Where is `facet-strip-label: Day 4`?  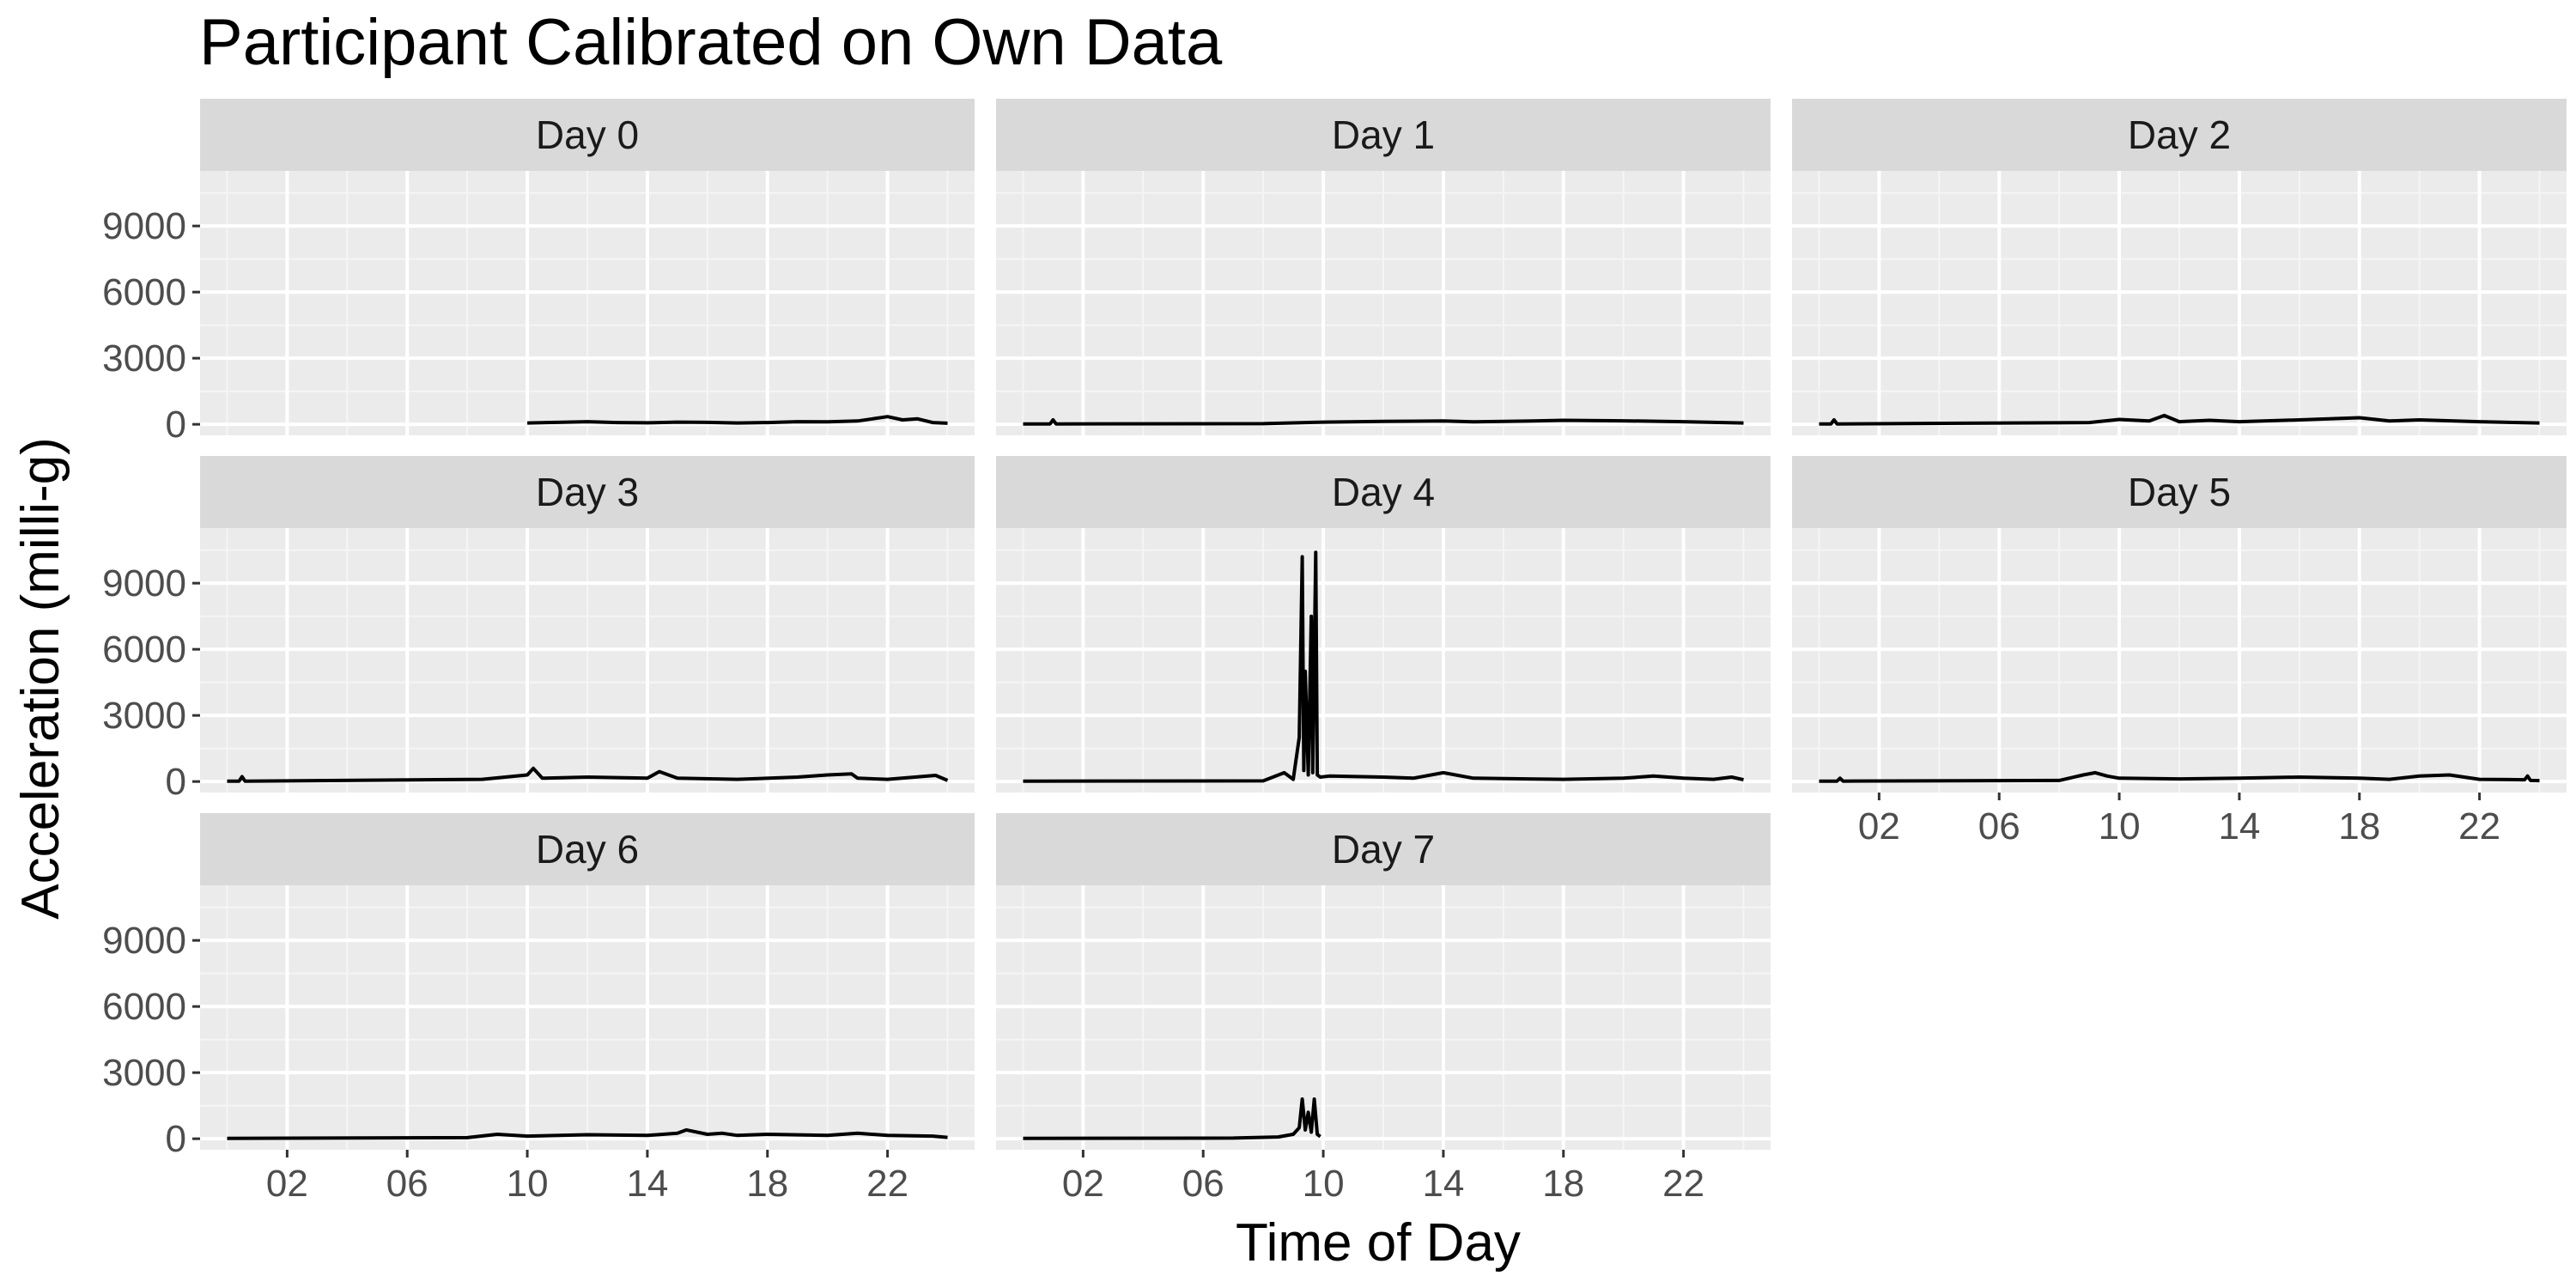
facet-strip-label: Day 4 is located at coordinates (1383, 492).